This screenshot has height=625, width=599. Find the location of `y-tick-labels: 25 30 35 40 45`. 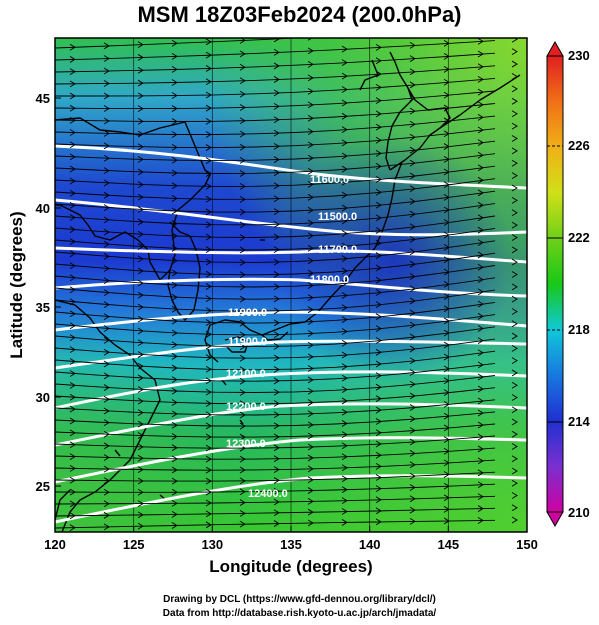

y-tick-labels: 25 30 35 40 45 is located at coordinates (43, 292).